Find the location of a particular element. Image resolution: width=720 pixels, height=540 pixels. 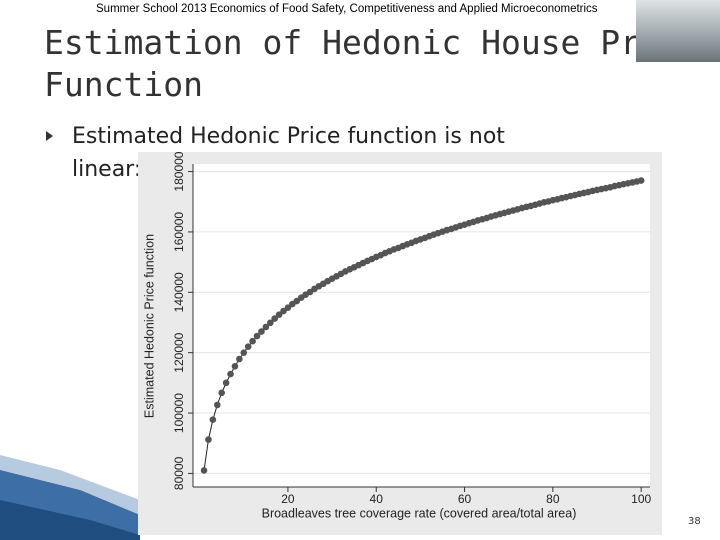

y-axis-label: Estimated Hedonic Price function is located at coordinates (149, 326).